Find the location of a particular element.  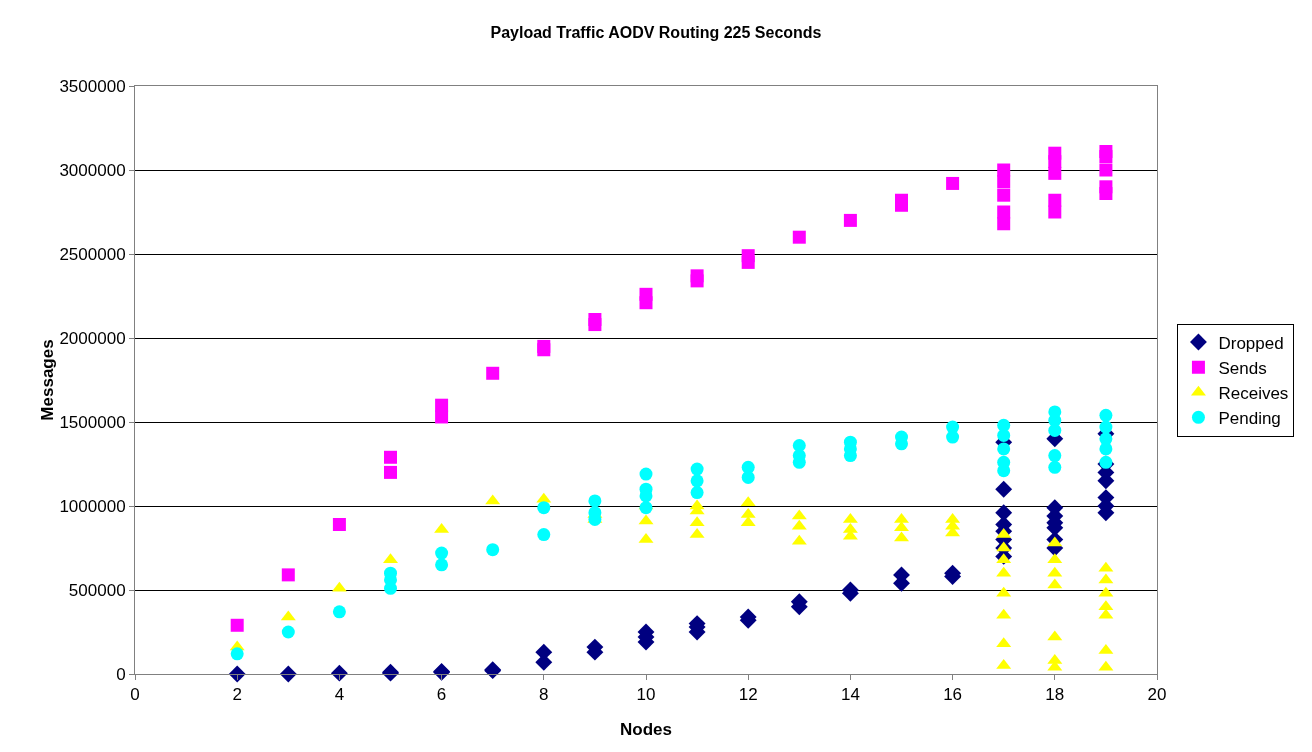

y-tick-label: 0 is located at coordinates (121, 674).